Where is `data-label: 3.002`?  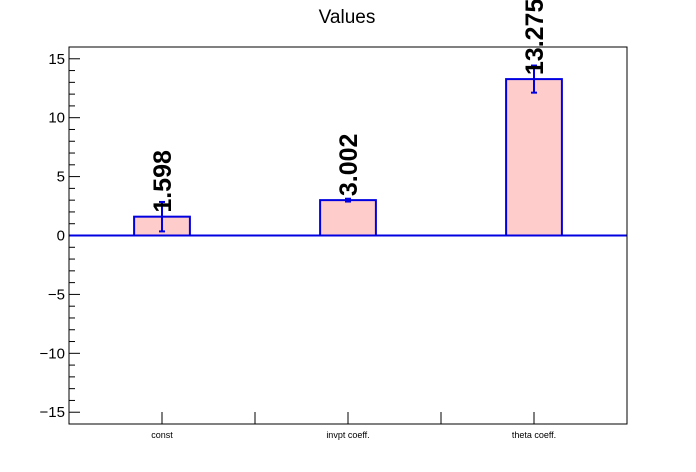 data-label: 3.002 is located at coordinates (349, 165).